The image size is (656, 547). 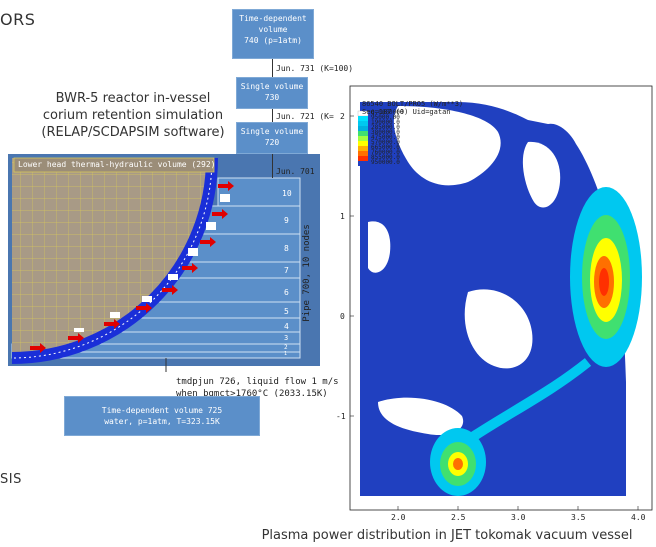 What do you see at coordinates (387, 112) in the screenshot?
I see `legend-value-0: 0.0000000` at bounding box center [387, 112].